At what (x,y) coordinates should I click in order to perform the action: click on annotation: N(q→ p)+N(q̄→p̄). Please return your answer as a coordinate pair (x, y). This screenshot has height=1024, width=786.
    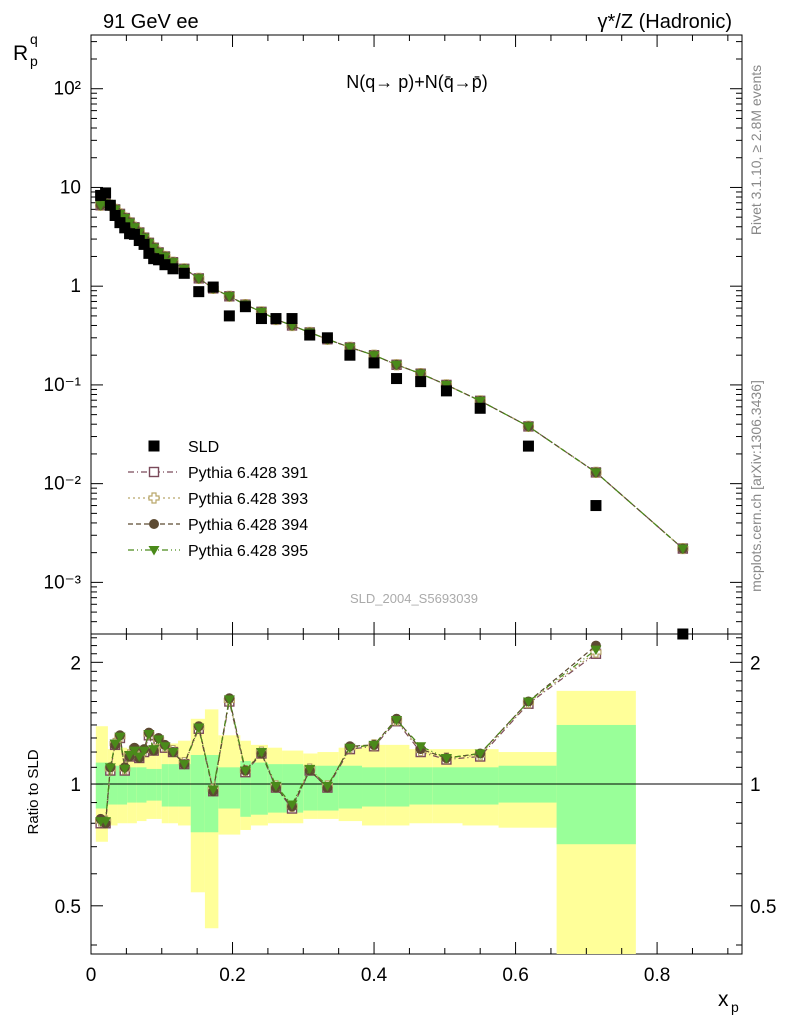
    Looking at the image, I should click on (417, 82).